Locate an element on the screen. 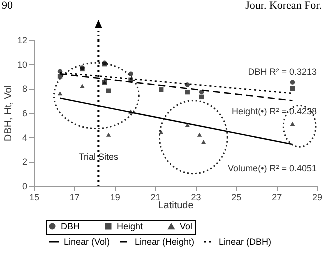 The image size is (326, 260). text: 90 is located at coordinates (7, 6).